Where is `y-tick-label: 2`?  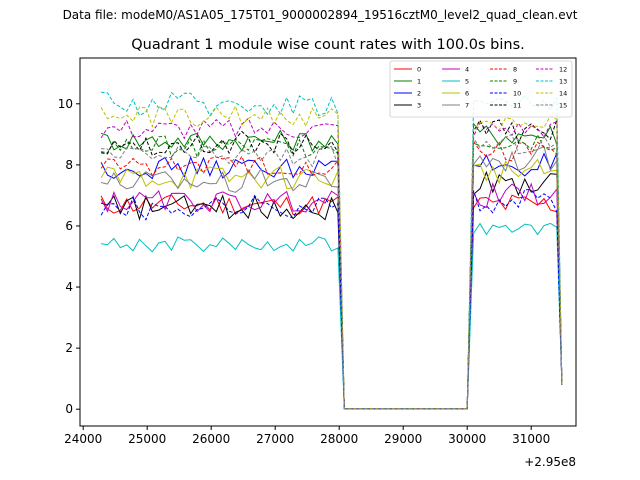 y-tick-label: 2 is located at coordinates (69, 348).